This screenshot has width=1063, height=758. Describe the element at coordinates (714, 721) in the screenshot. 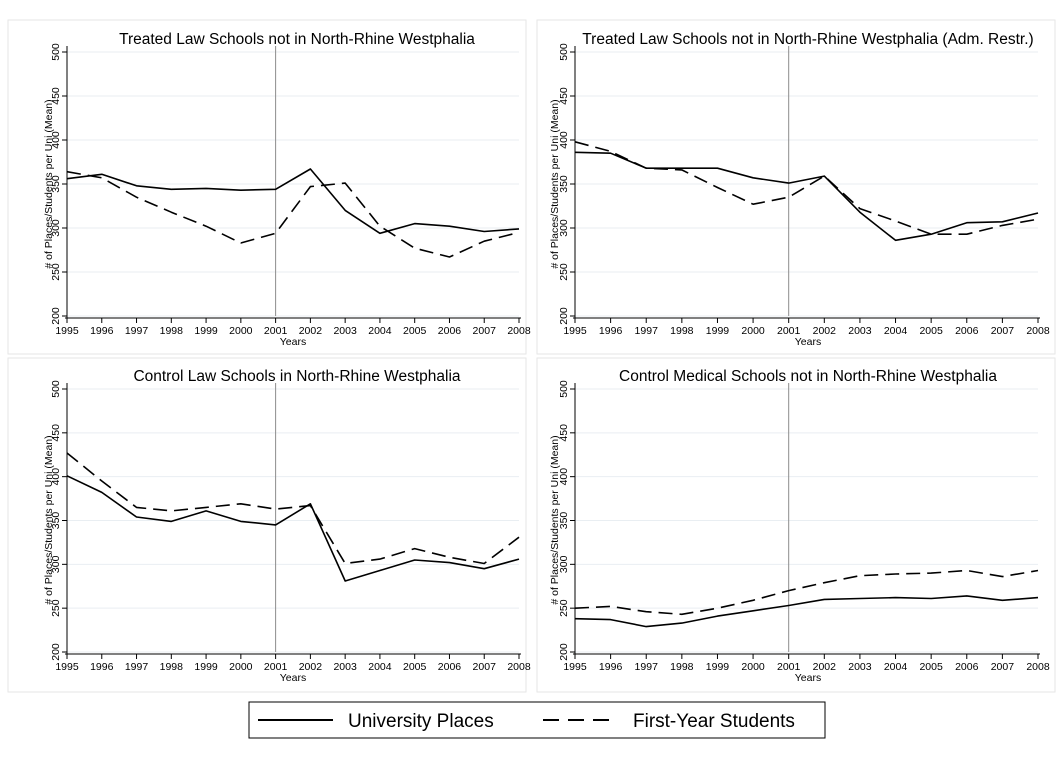

I see `legend-label-first-year-students: First-Year Students` at that location.